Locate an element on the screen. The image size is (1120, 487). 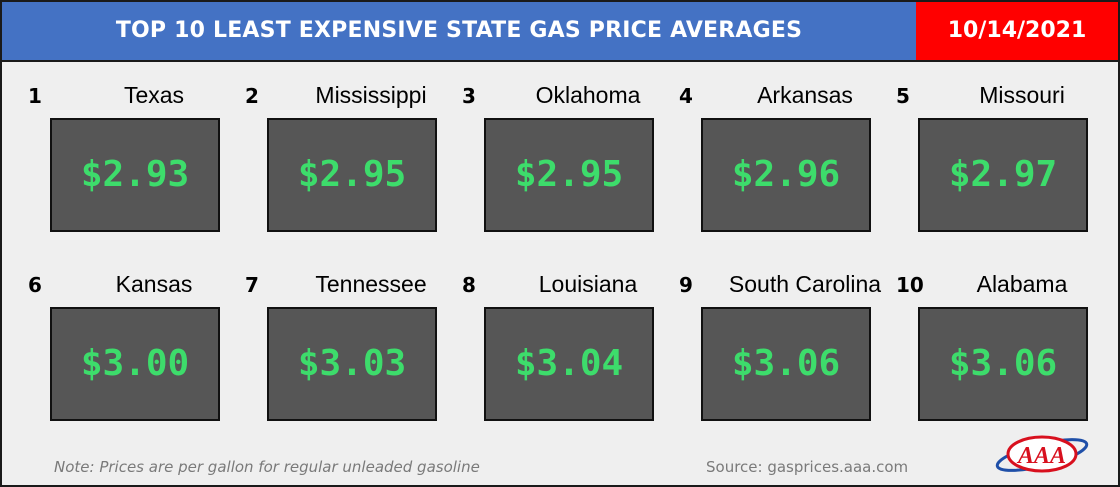
rank-number: 2 is located at coordinates (252, 96).